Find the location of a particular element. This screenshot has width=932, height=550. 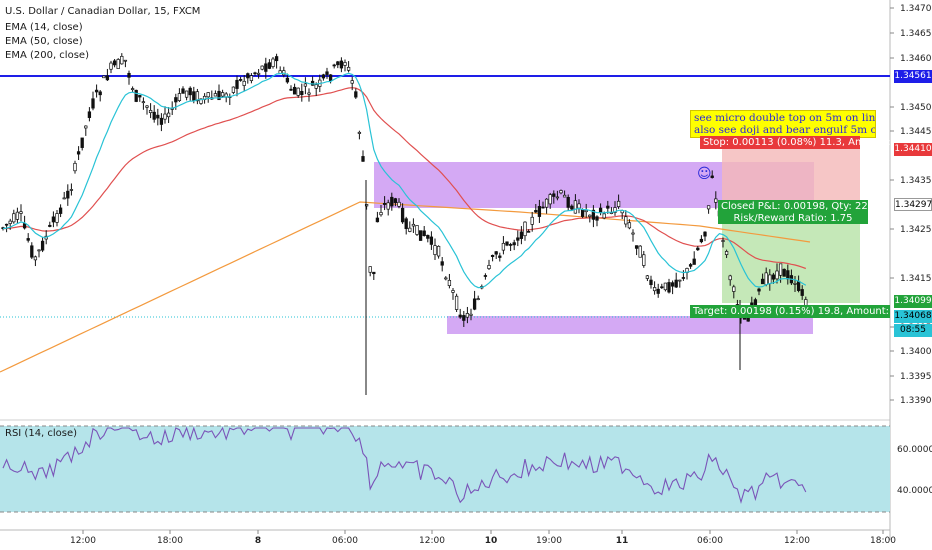

time-tick-label: 10 is located at coordinates (491, 541).